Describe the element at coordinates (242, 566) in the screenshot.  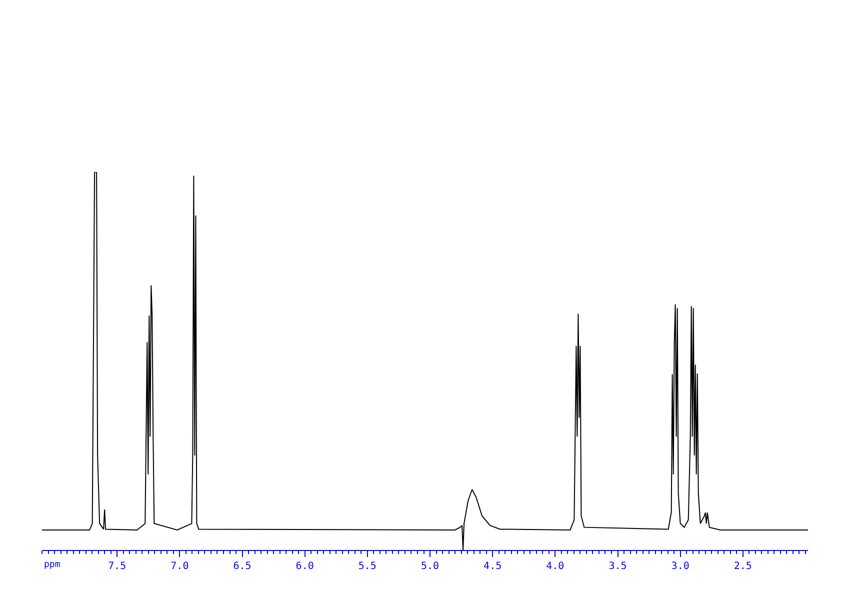
I see `x-tick-label: 6.5` at that location.